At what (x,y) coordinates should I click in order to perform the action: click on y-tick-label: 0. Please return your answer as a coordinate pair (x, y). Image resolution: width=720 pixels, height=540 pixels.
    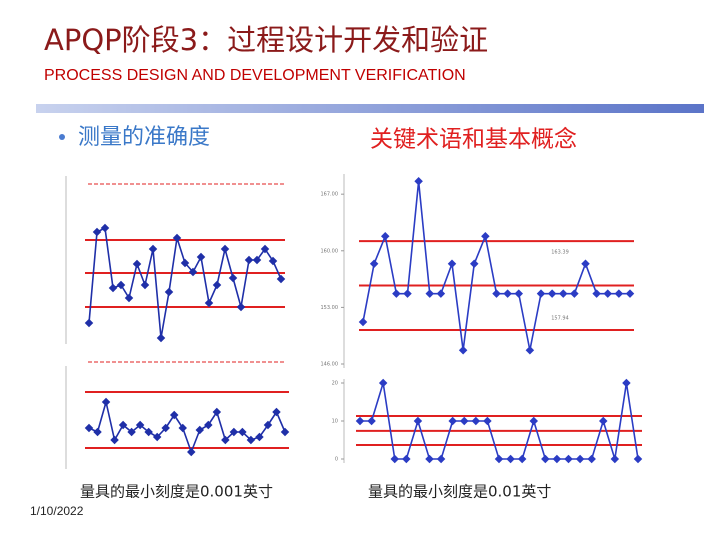
    Looking at the image, I should click on (336, 460).